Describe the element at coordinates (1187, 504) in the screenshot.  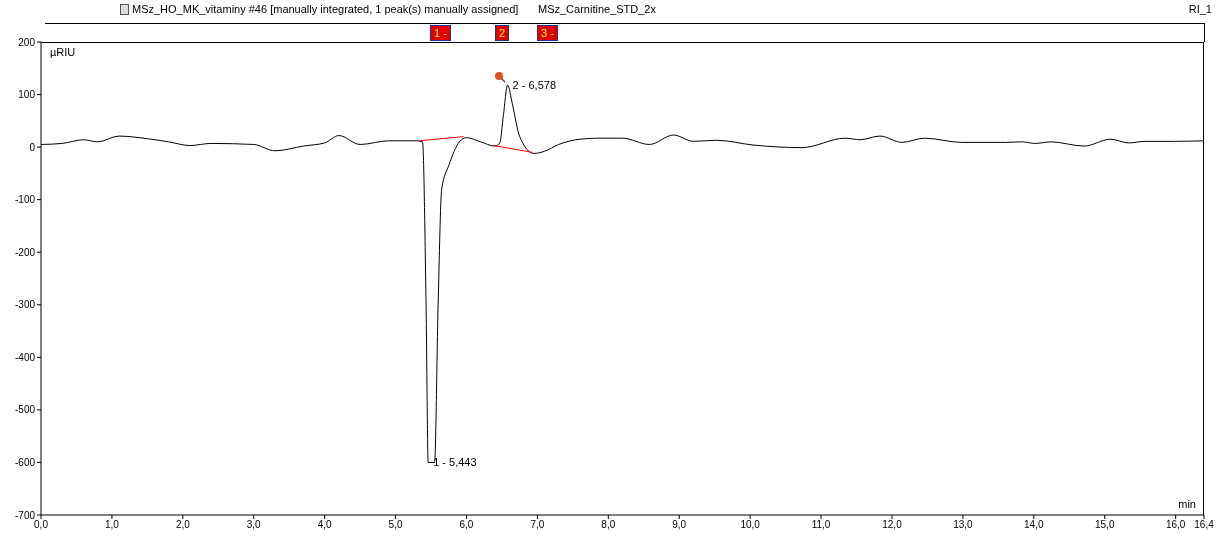
I see `x-axis-title: min` at that location.